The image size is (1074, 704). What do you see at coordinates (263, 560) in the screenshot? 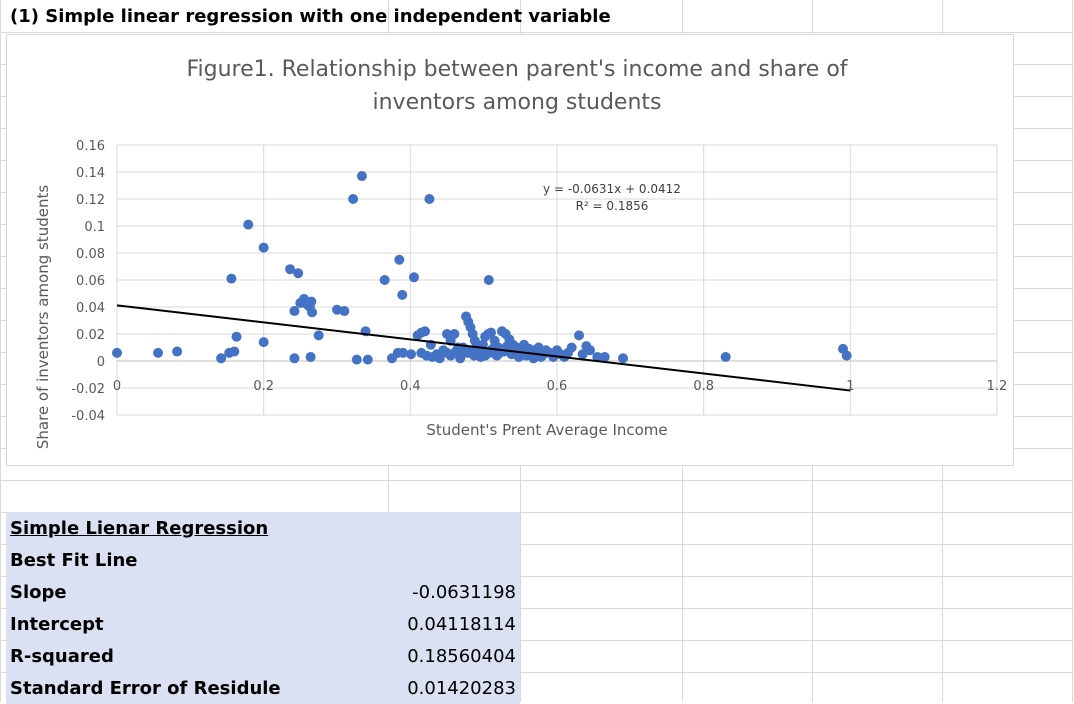
I see `stats-subtitle-row: Best Fit Line` at bounding box center [263, 560].